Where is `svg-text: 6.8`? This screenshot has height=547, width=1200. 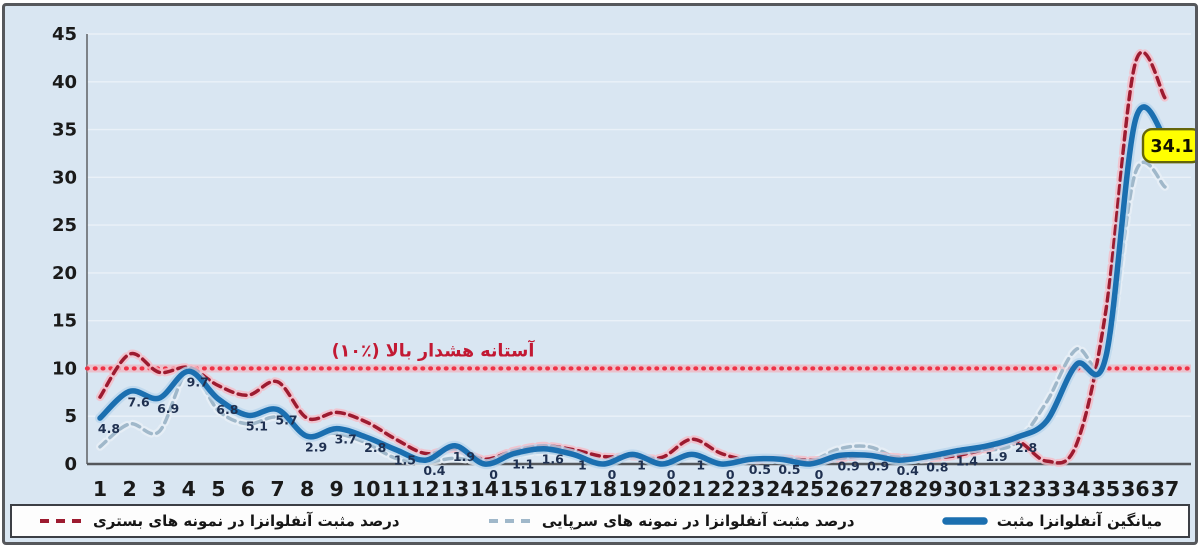 svg-text: 6.8 is located at coordinates (227, 409).